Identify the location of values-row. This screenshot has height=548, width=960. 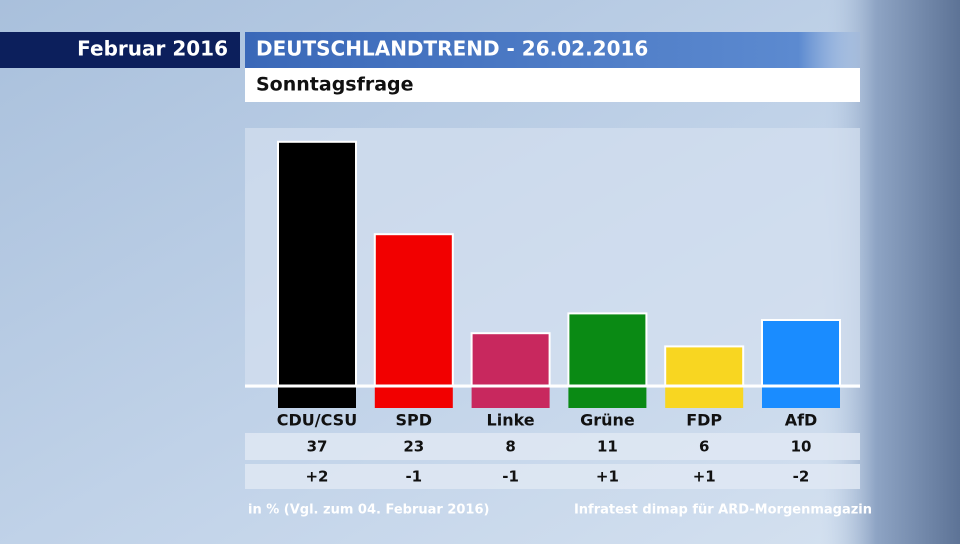
(552, 446).